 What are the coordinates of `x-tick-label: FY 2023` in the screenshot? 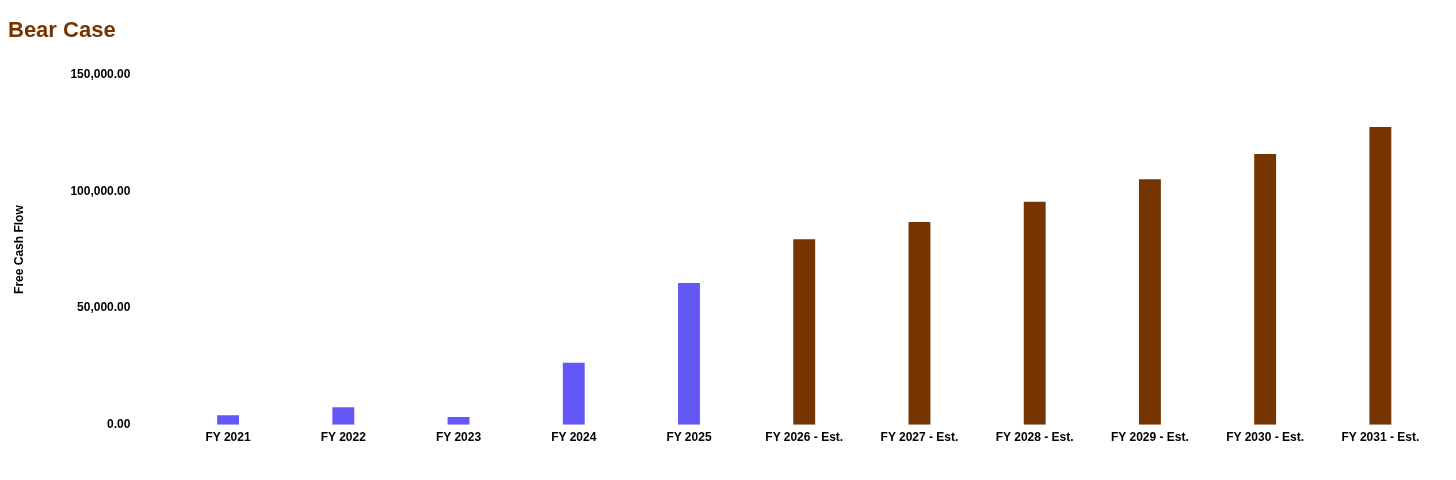 It's located at (458, 437).